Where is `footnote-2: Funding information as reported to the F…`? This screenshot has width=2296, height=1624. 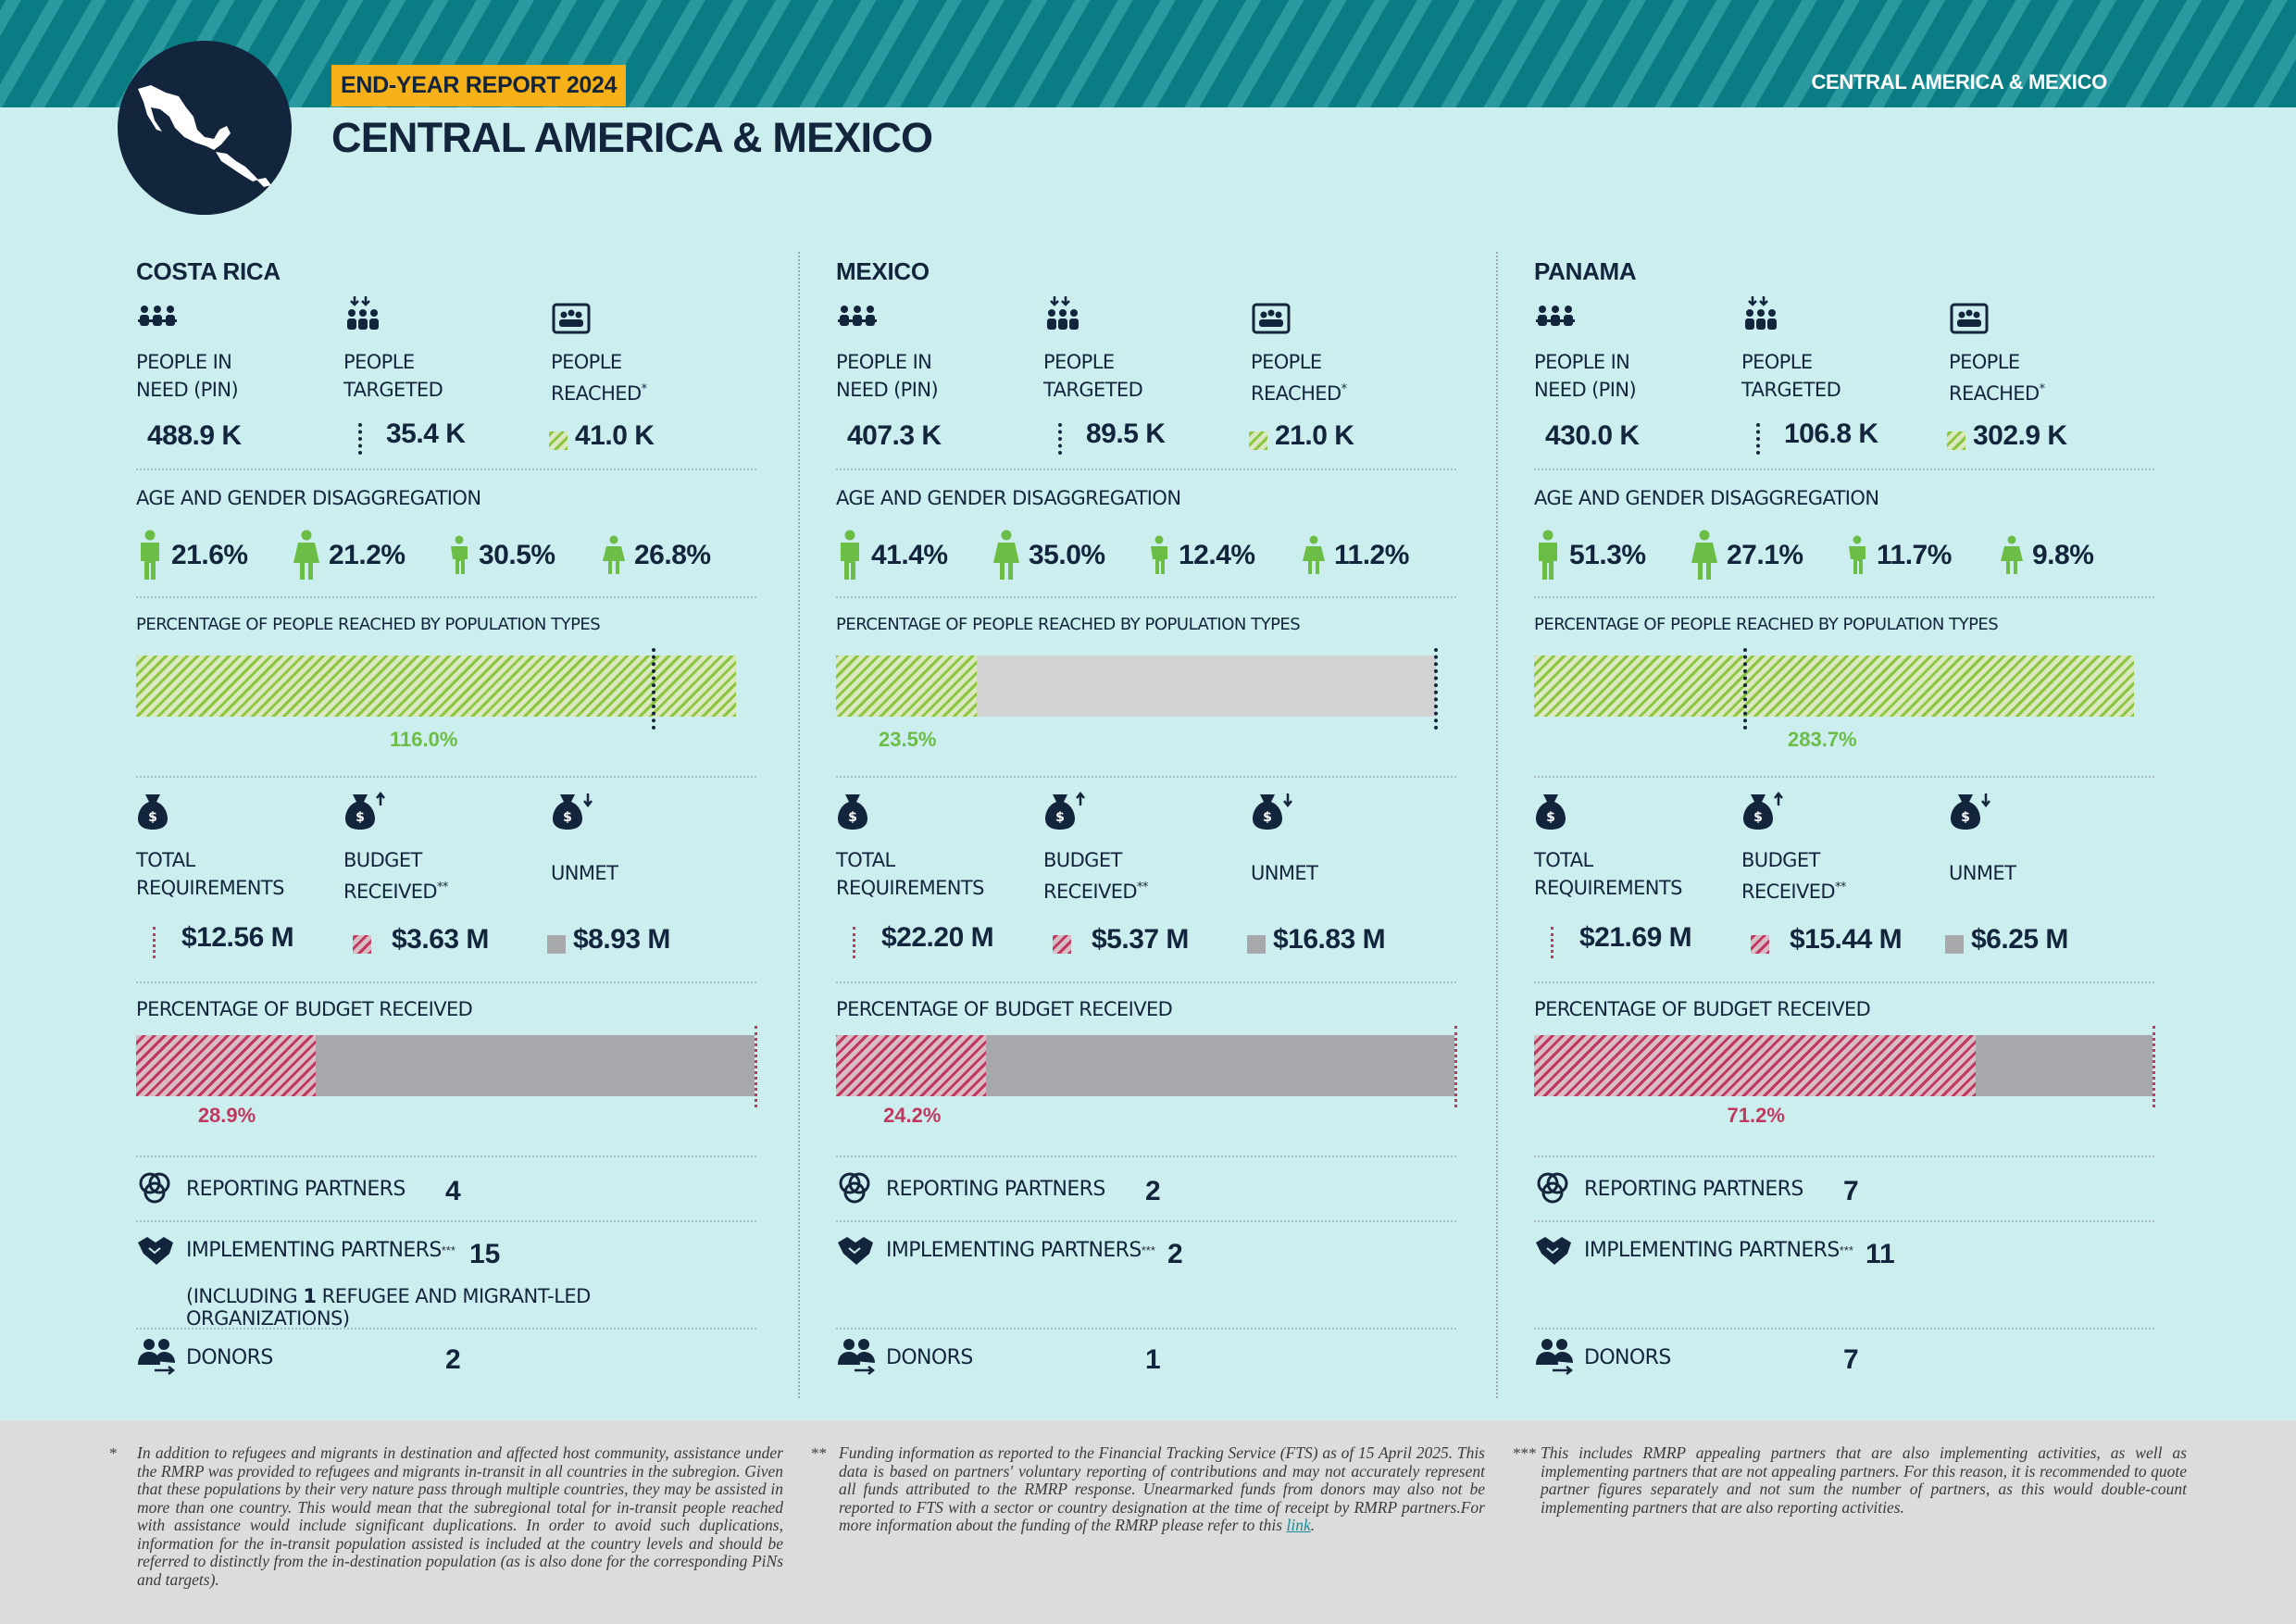 footnote-2: Funding information as reported to the F… is located at coordinates (1162, 1489).